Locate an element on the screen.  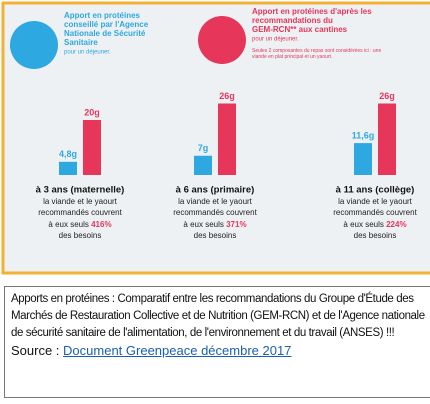
coverage-label: 371% is located at coordinates (236, 224).